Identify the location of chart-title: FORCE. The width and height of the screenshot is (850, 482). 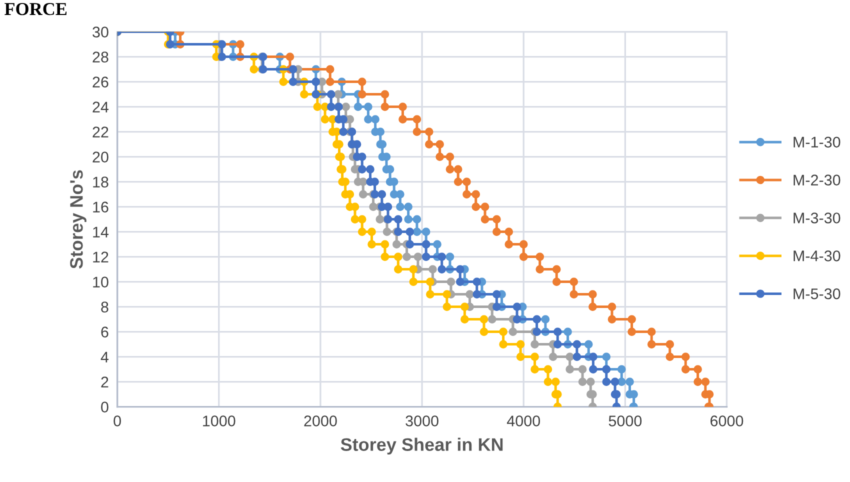
(35, 9).